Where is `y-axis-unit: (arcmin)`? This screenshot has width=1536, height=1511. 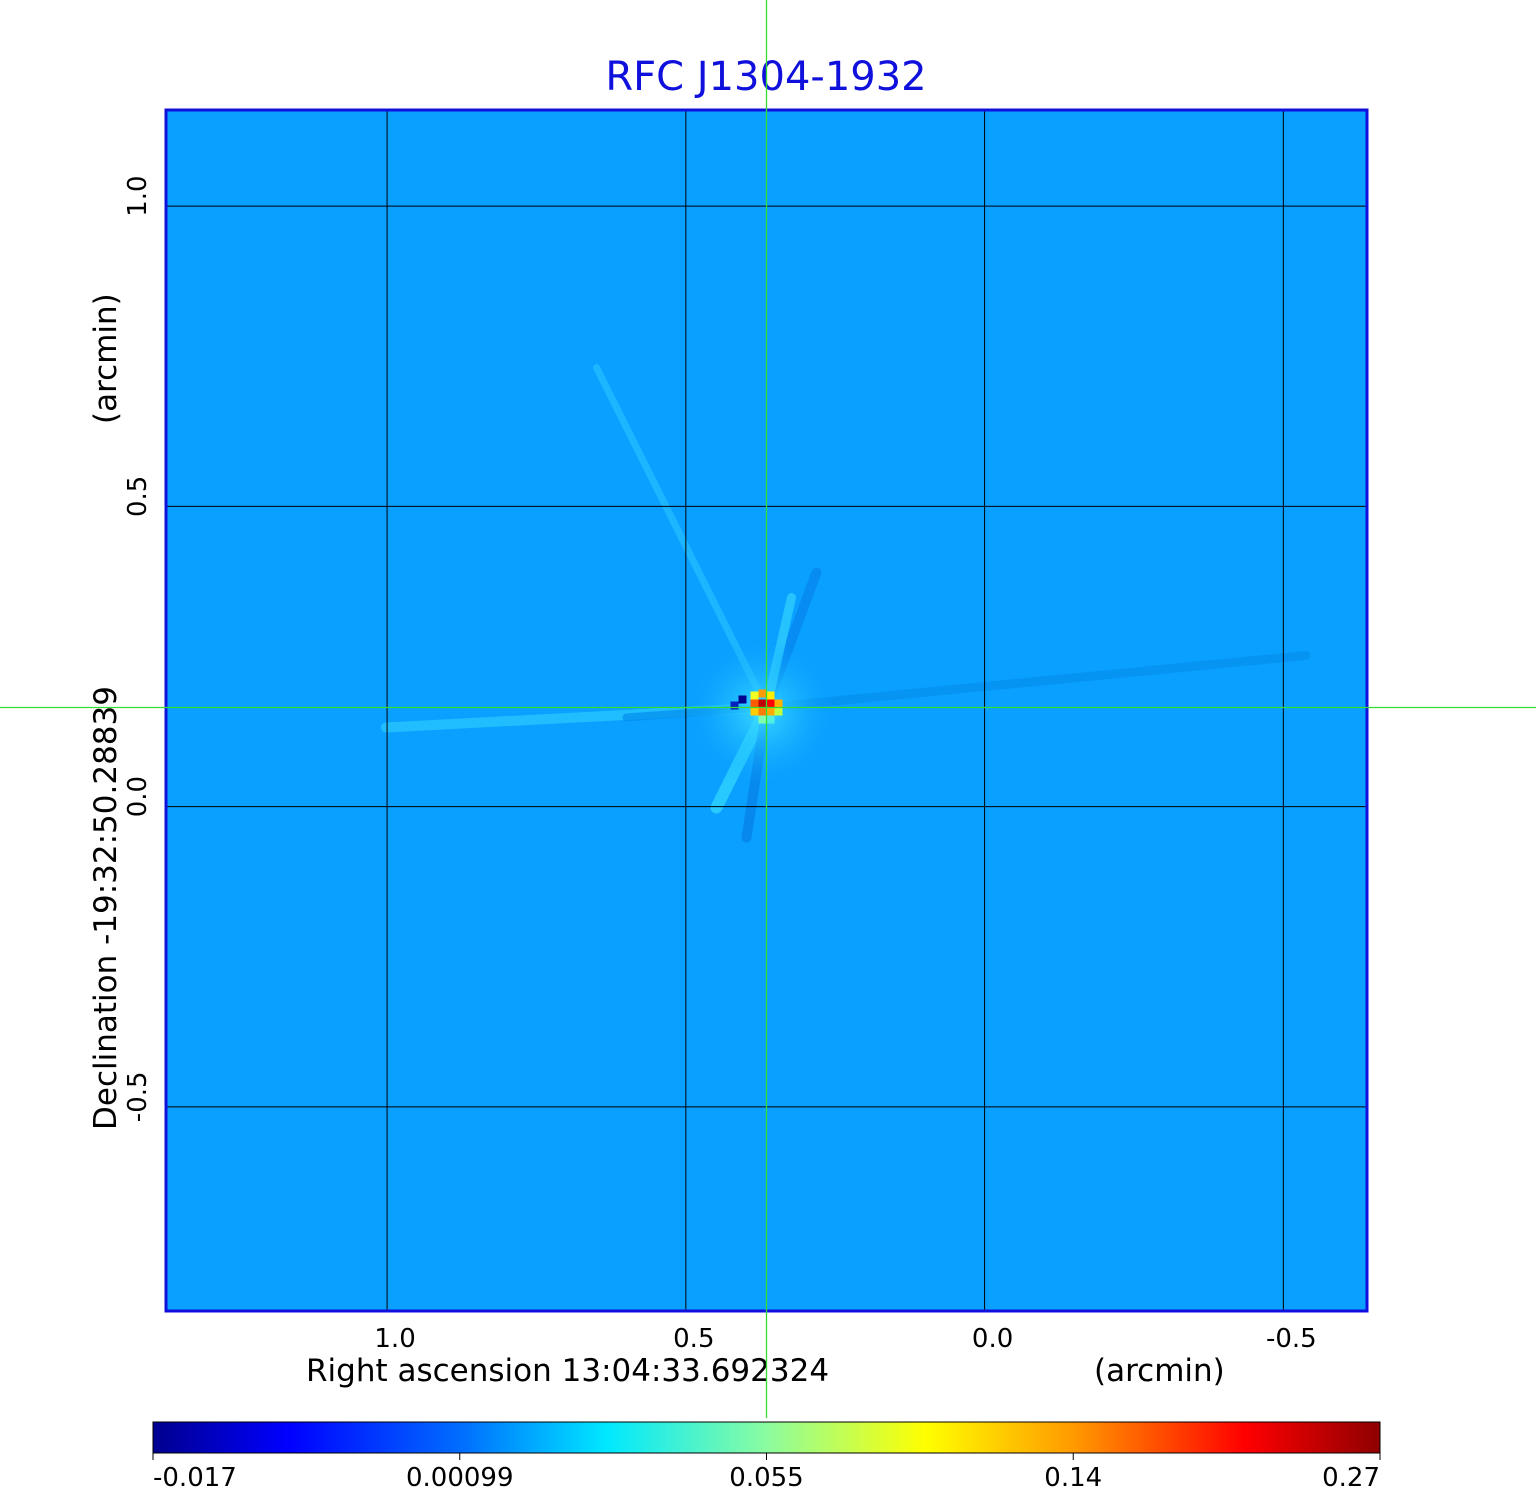 y-axis-unit: (arcmin) is located at coordinates (106, 358).